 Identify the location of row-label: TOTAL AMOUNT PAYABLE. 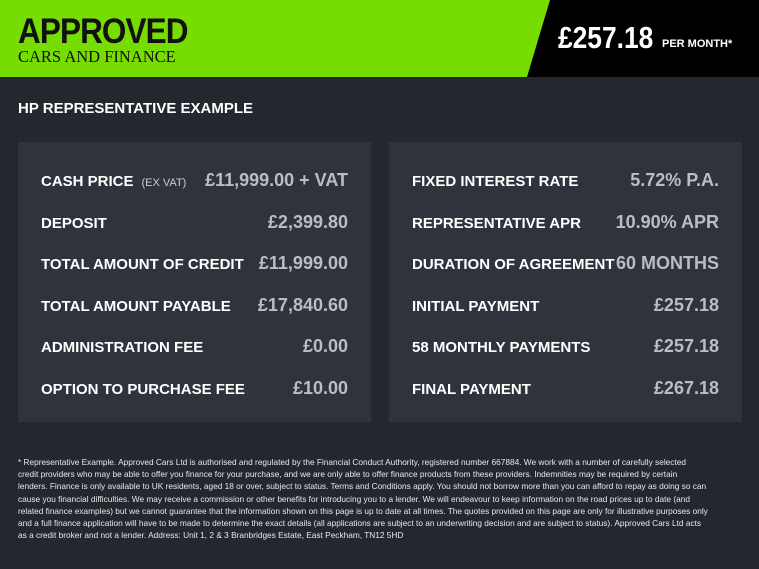
(136, 306).